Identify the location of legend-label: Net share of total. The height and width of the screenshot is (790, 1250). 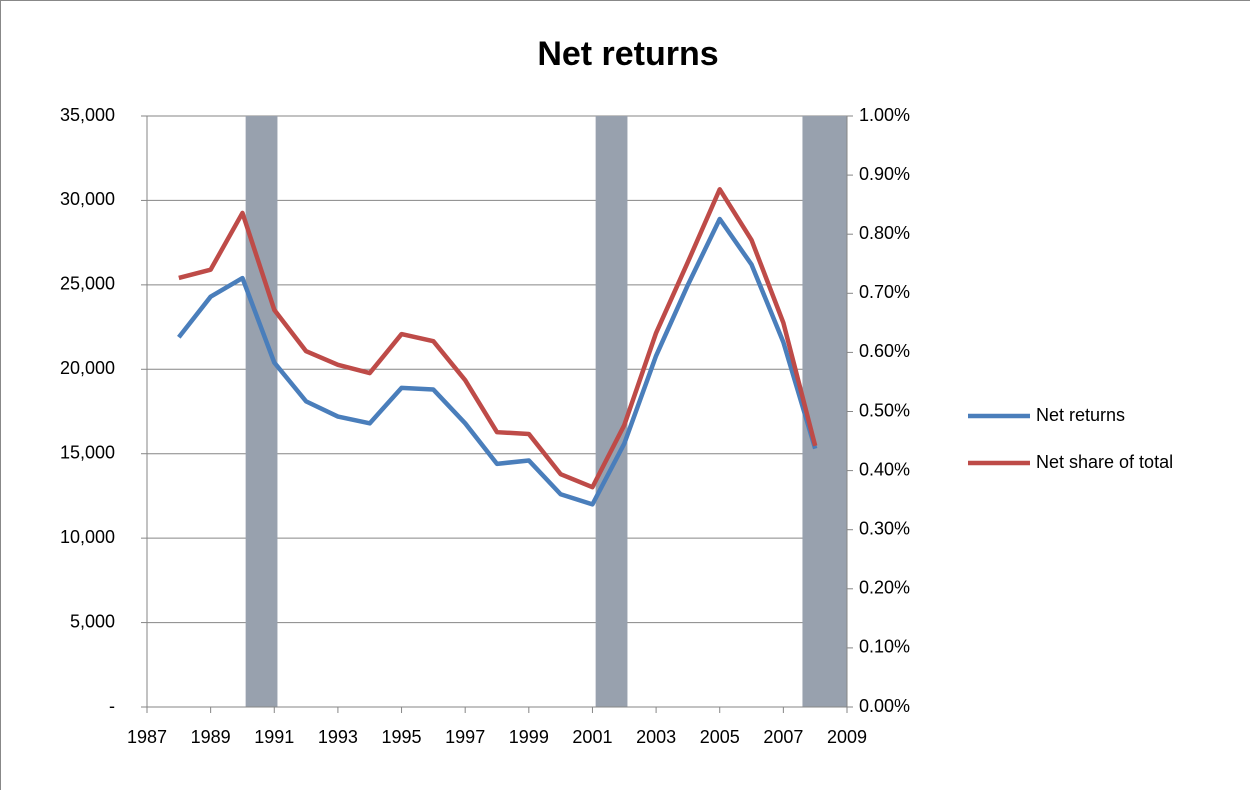
(1104, 462).